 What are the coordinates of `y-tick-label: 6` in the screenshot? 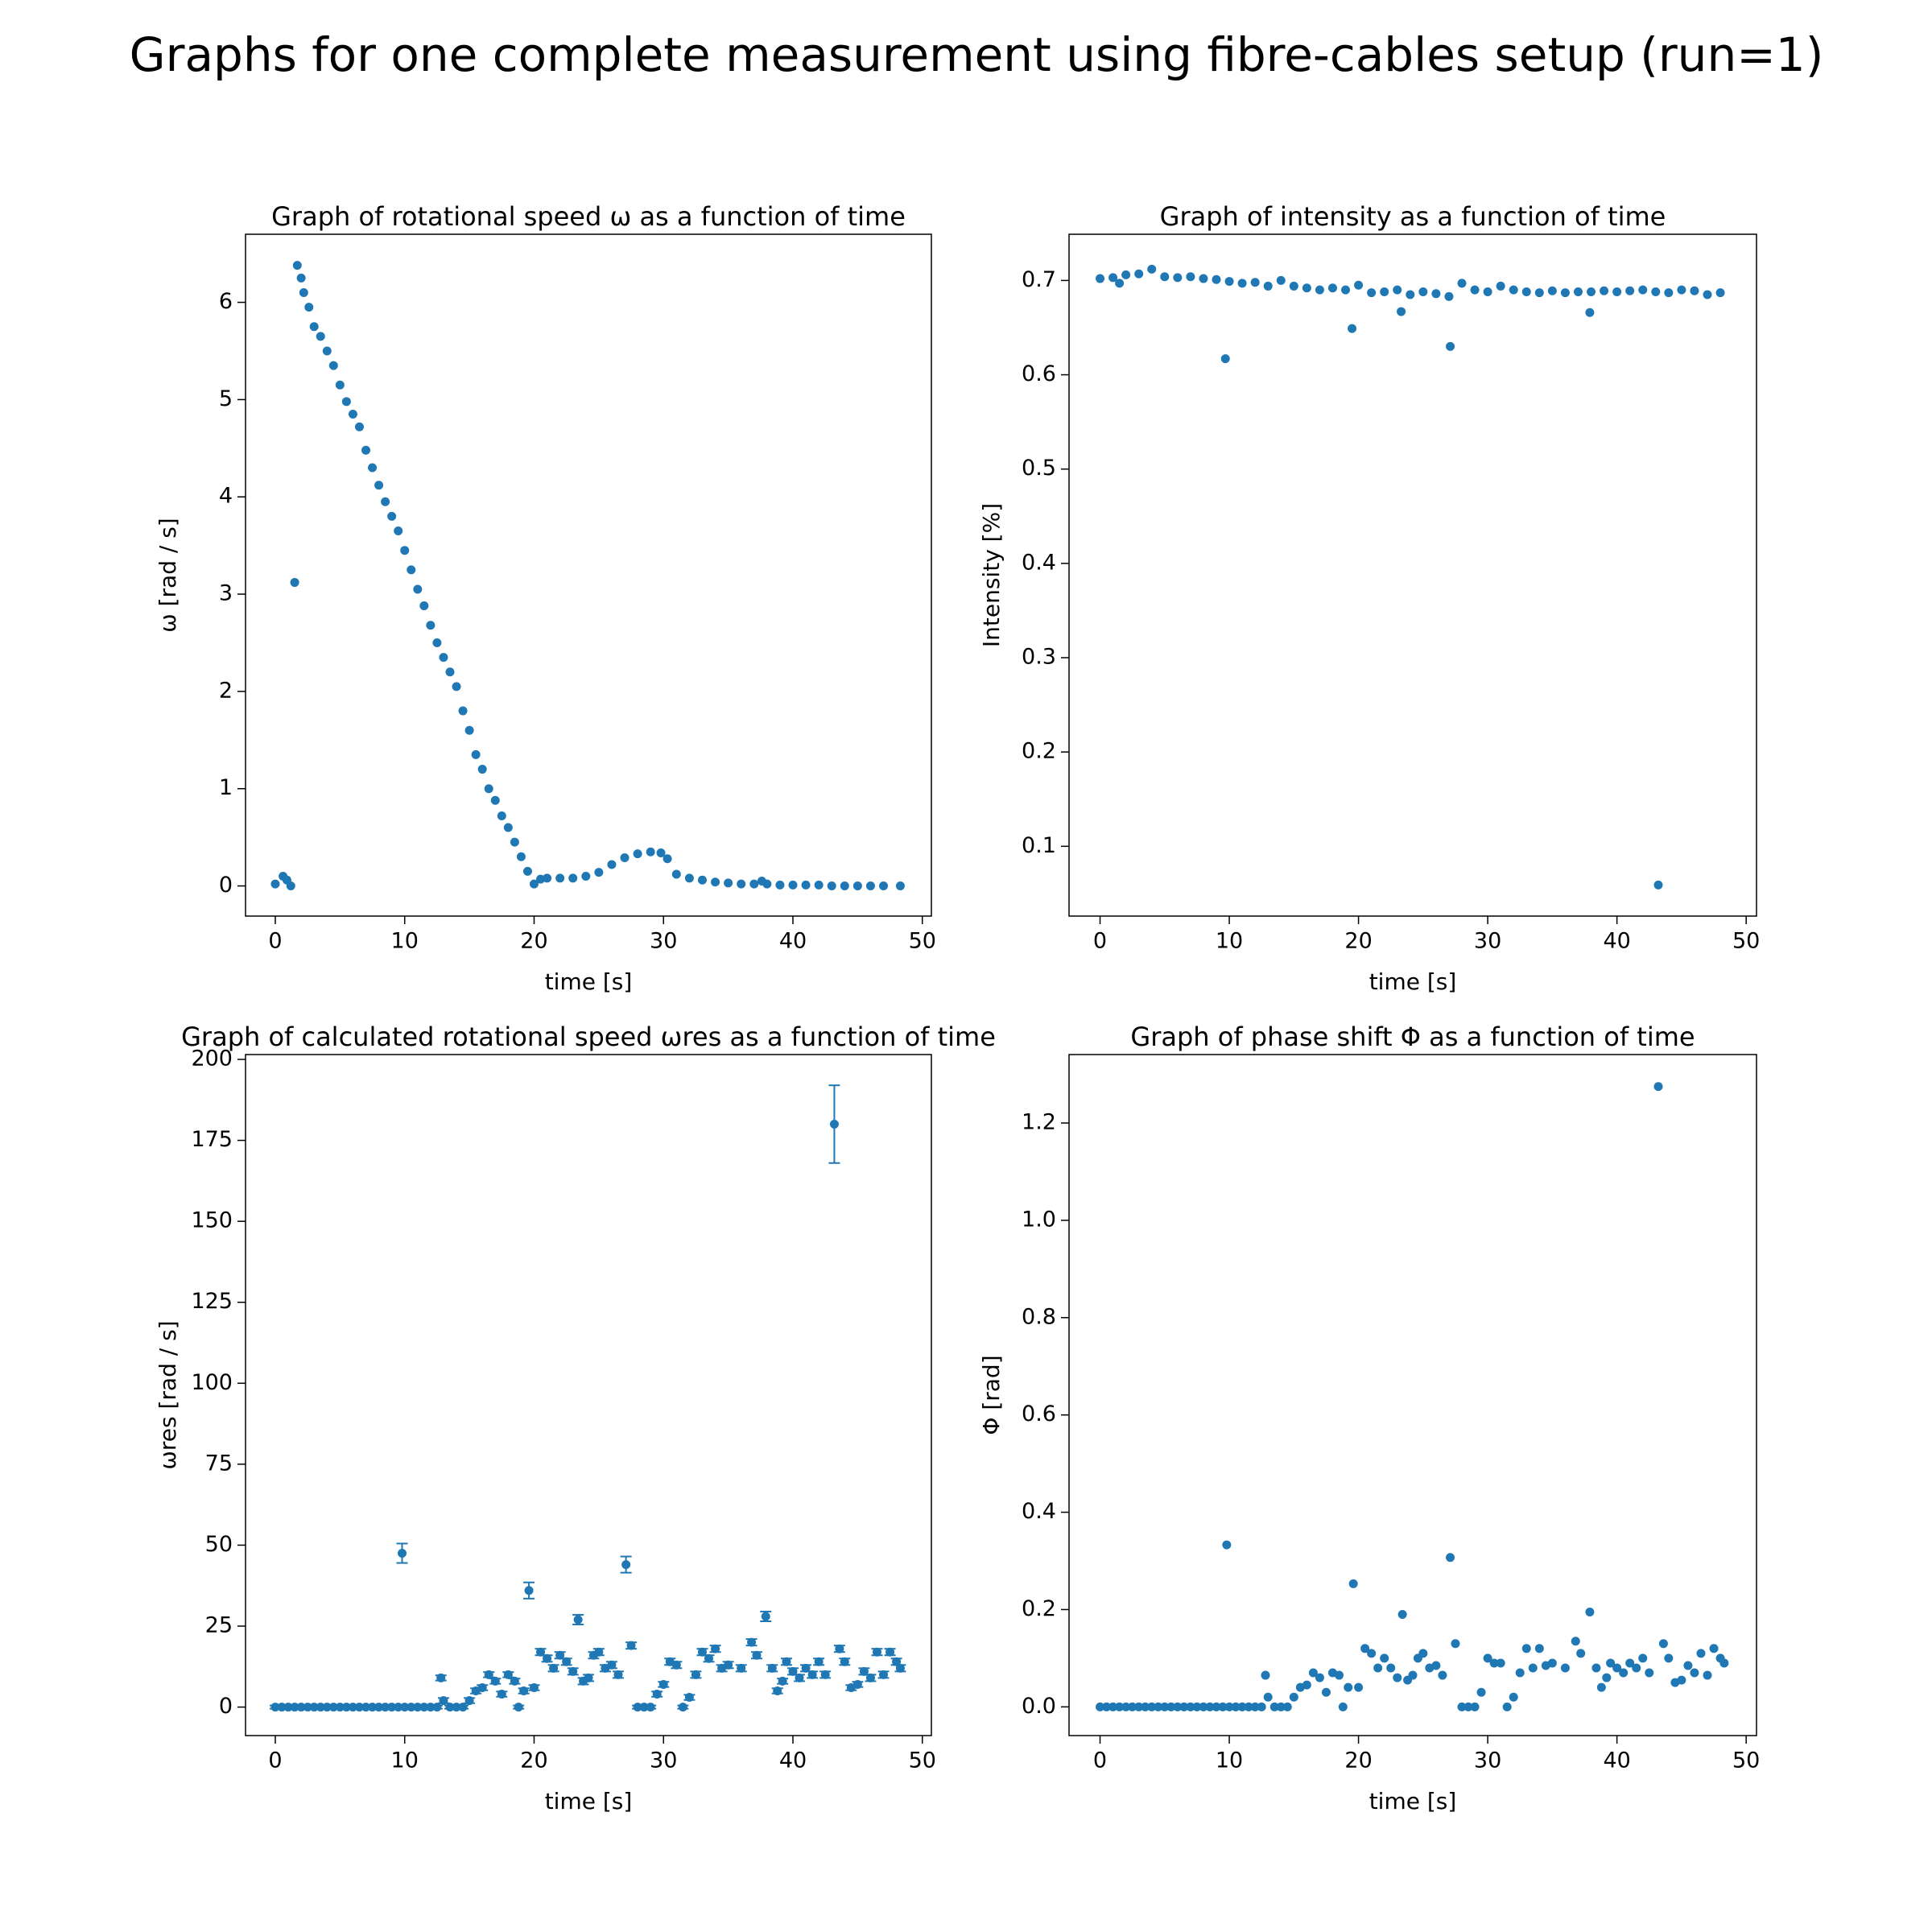 It's located at (226, 301).